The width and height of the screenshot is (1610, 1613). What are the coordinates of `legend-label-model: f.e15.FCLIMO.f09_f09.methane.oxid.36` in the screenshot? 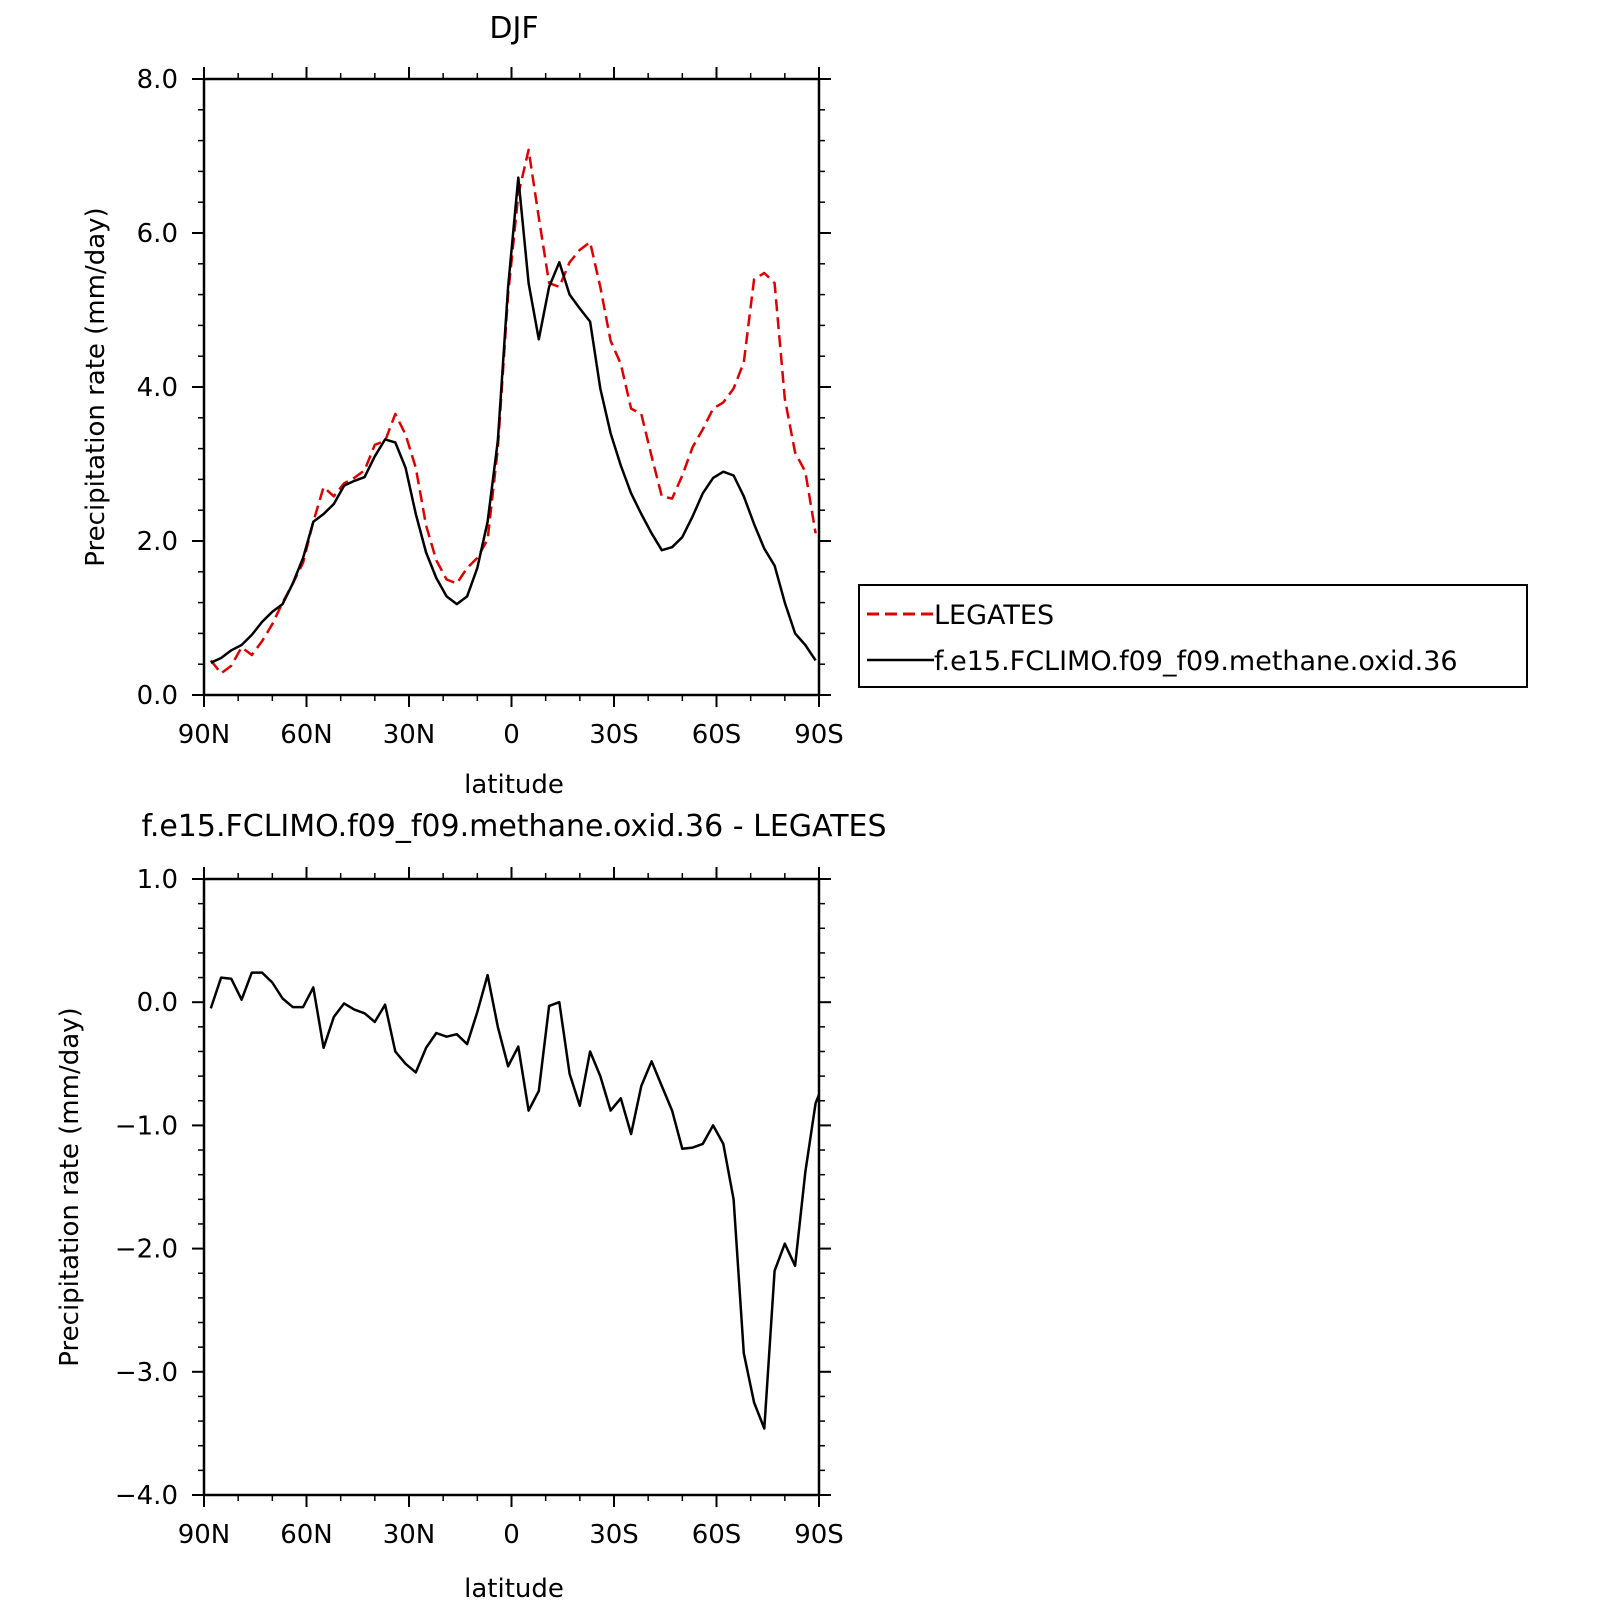 It's located at (1196, 661).